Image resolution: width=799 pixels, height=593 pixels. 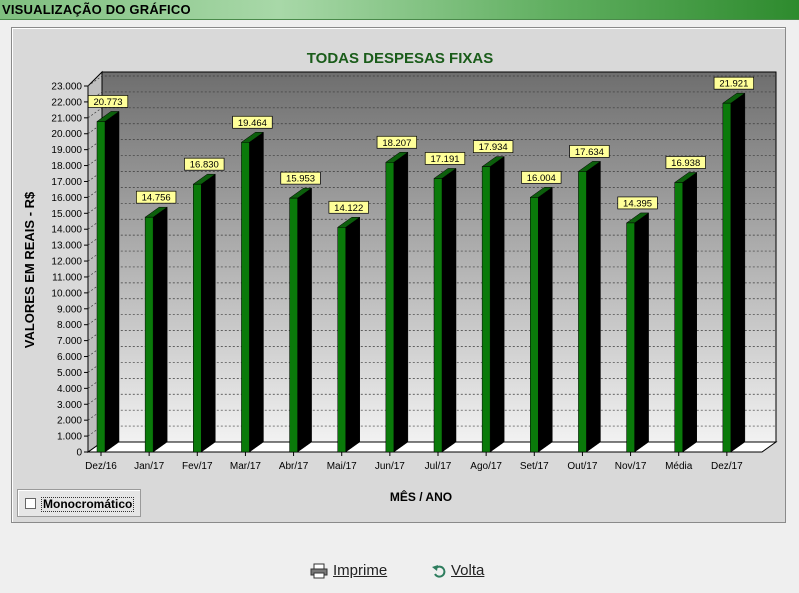 I want to click on data-label: 14.122, so click(x=348, y=208).